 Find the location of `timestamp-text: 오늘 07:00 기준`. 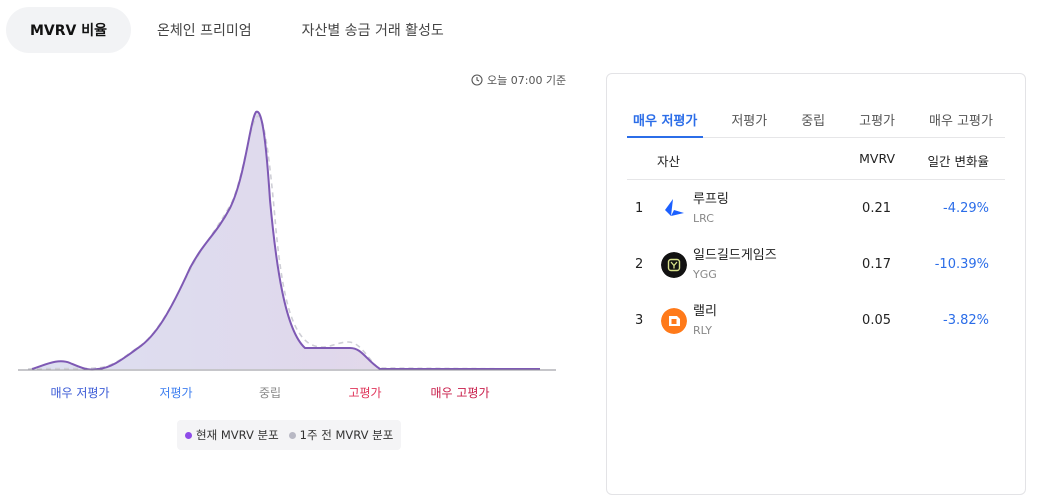

timestamp-text: 오늘 07:00 기준 is located at coordinates (527, 80).